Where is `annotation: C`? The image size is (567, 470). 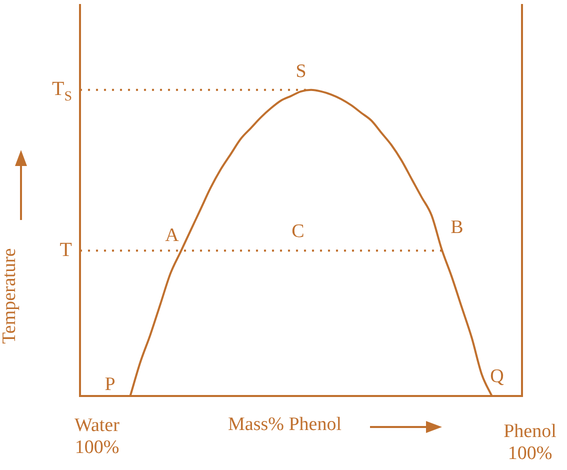 annotation: C is located at coordinates (298, 231).